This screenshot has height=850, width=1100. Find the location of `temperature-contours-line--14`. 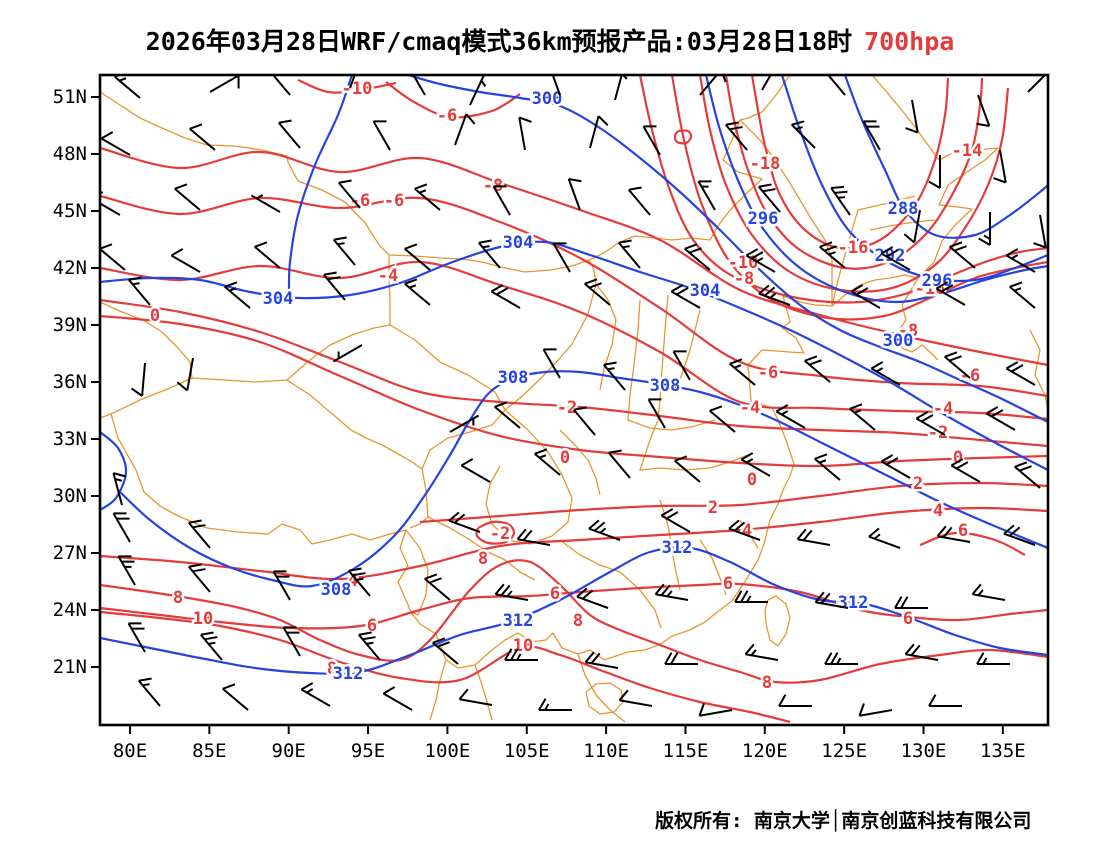

temperature-contours-line--14 is located at coordinates (854, 184).